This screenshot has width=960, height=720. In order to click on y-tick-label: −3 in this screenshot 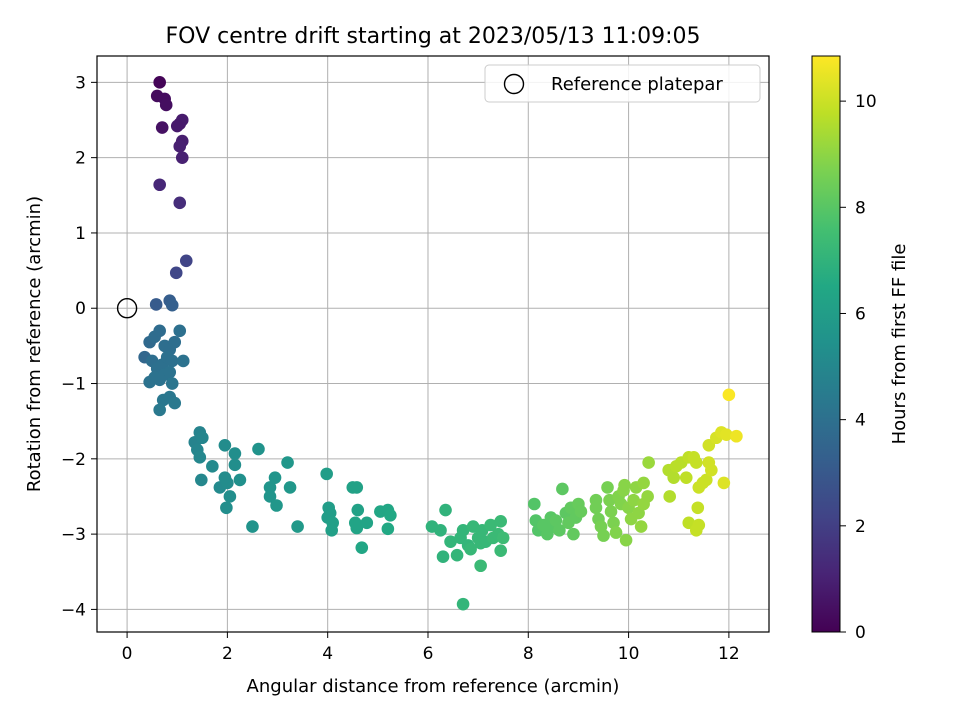, I will do `click(73, 535)`.